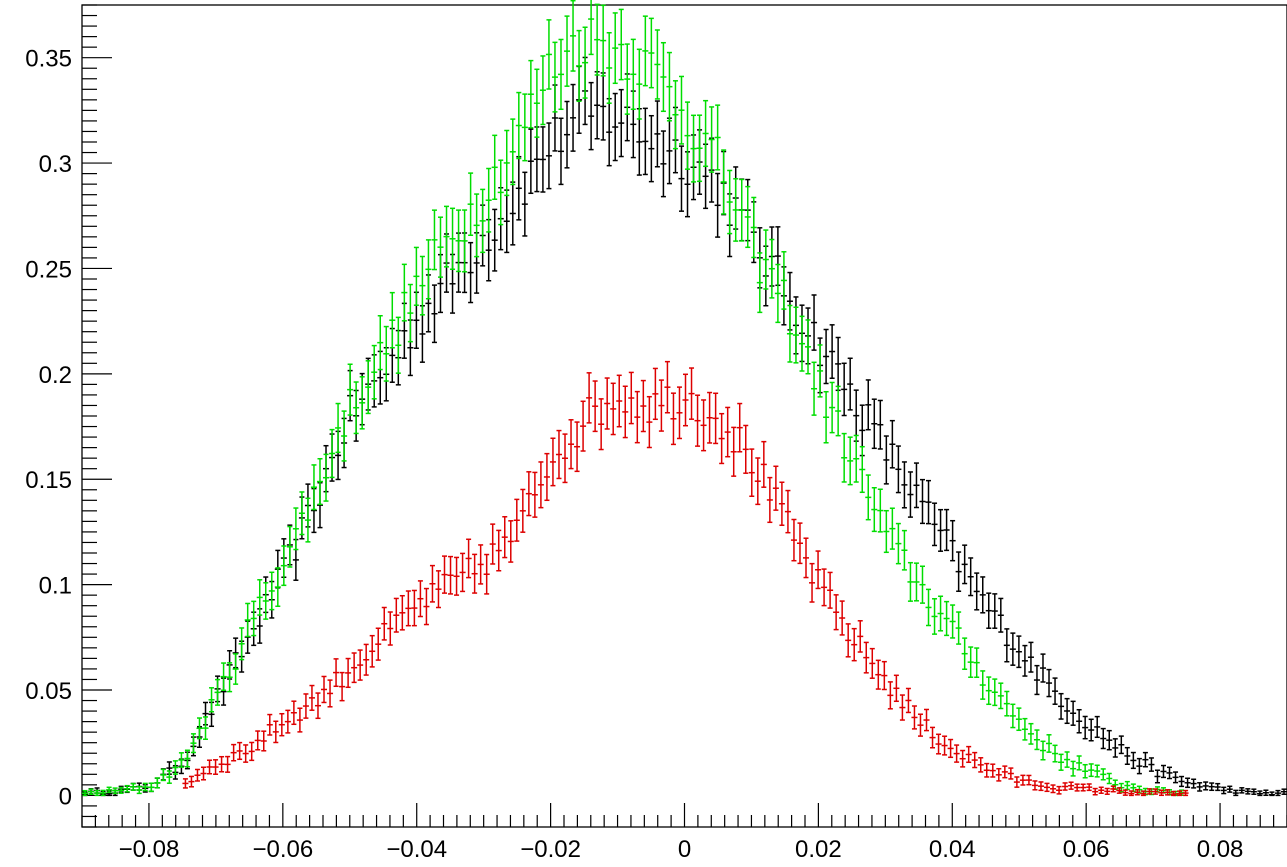  I want to click on y-tick-label: 0.35, so click(48, 59).